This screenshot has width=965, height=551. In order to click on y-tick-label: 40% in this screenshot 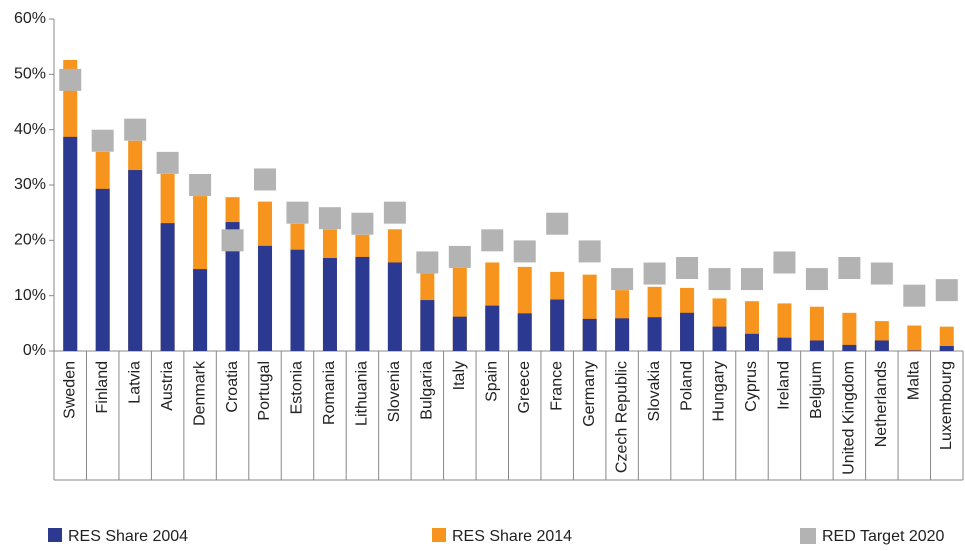, I will do `click(30, 129)`.